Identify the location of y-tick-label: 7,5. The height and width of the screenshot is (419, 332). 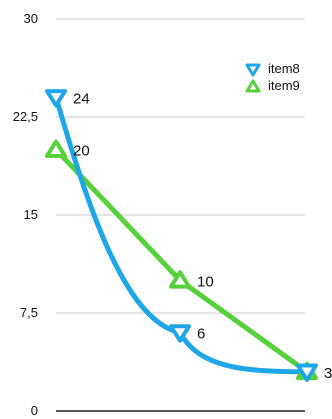
(29, 312).